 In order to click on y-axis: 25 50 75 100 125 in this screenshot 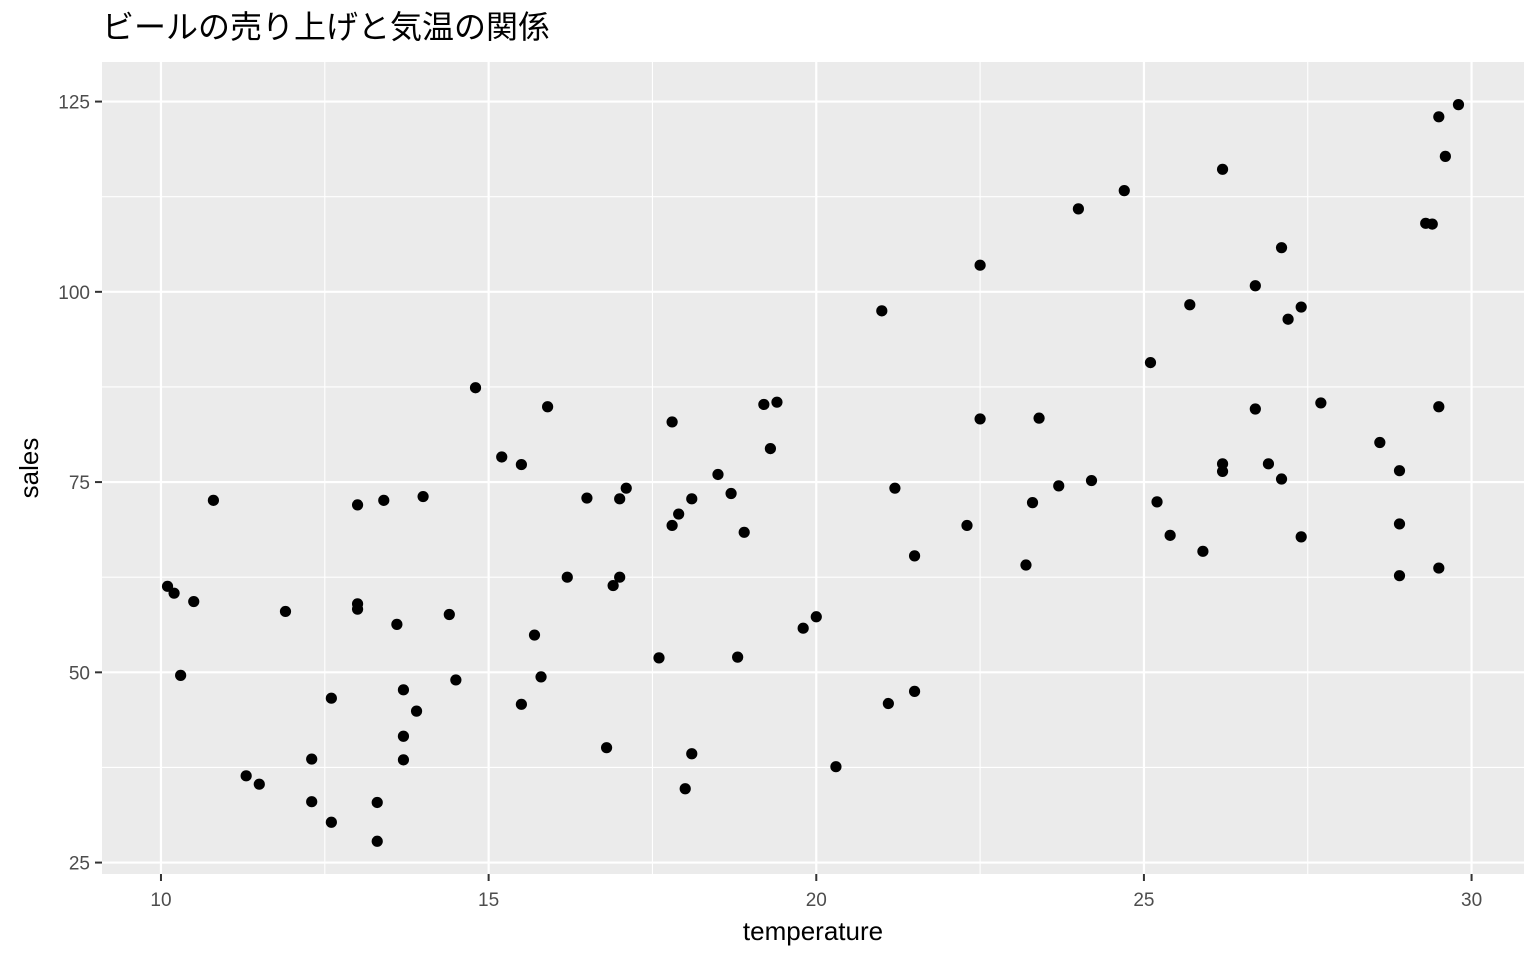, I will do `click(80, 484)`.